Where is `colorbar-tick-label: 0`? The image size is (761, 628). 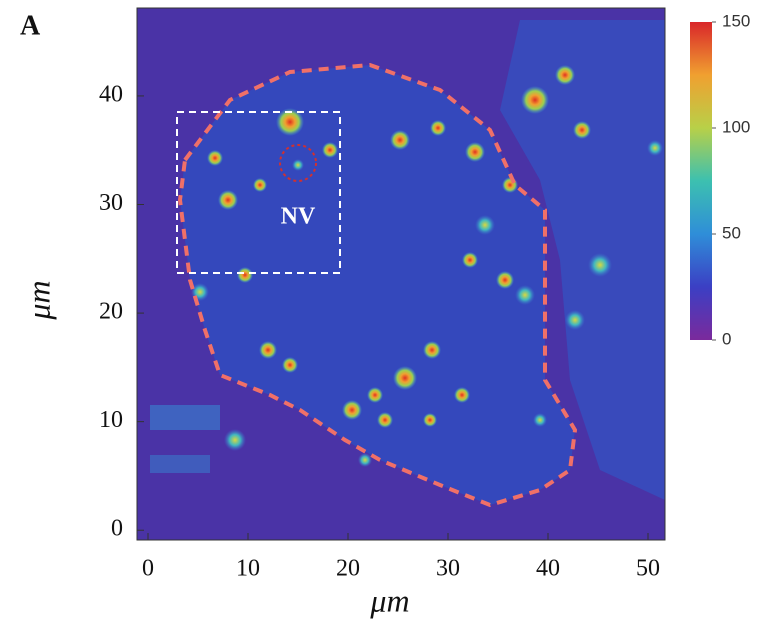 colorbar-tick-label: 0 is located at coordinates (726, 338).